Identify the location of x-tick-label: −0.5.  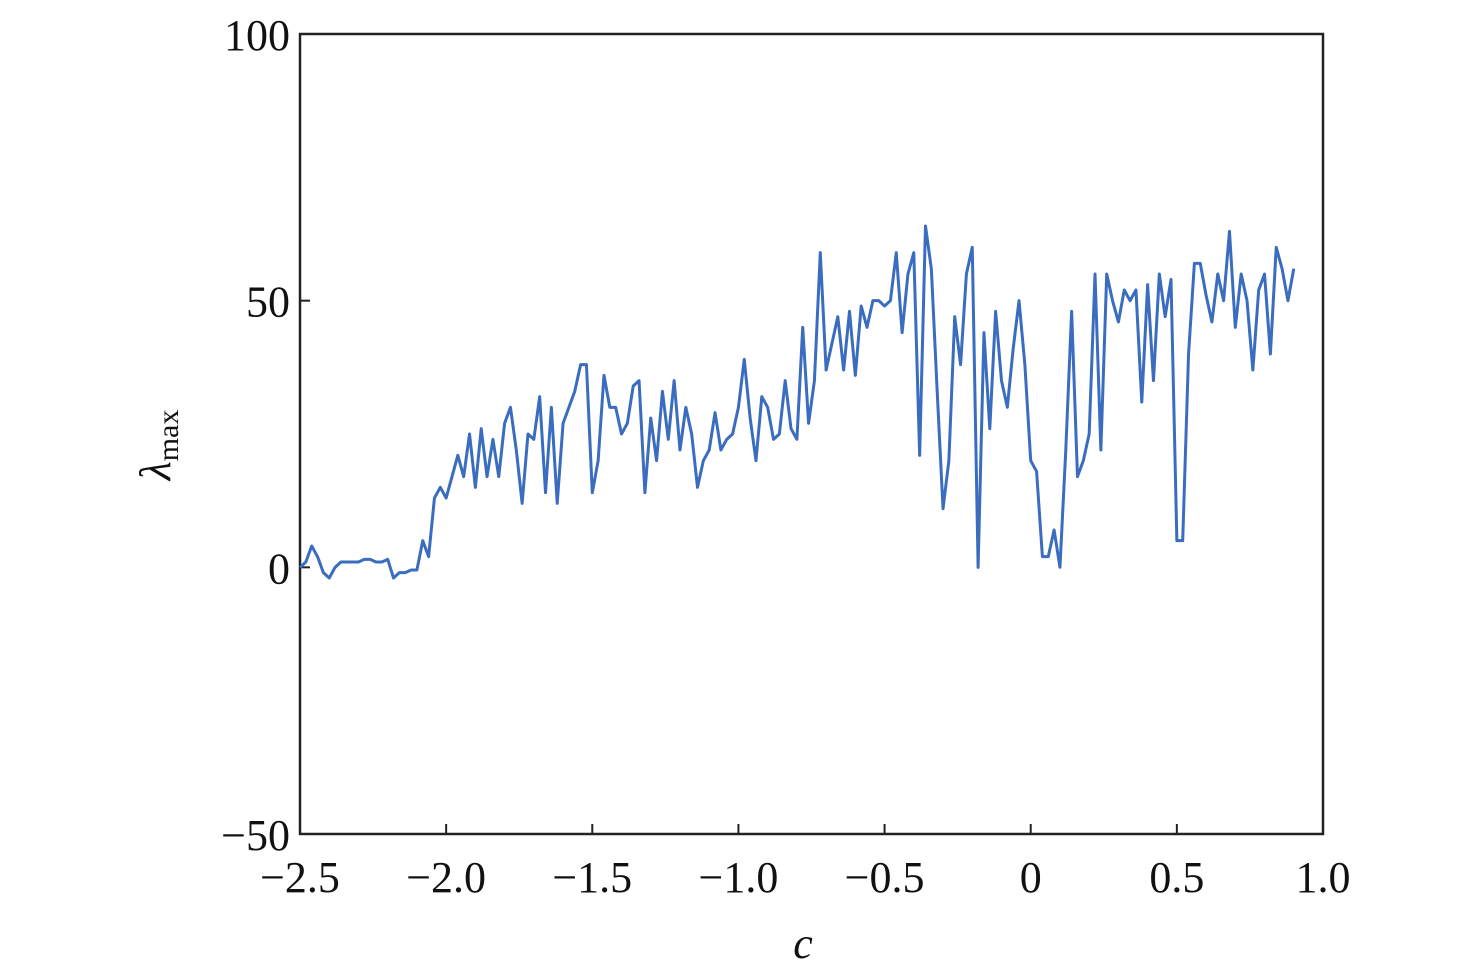
(885, 877).